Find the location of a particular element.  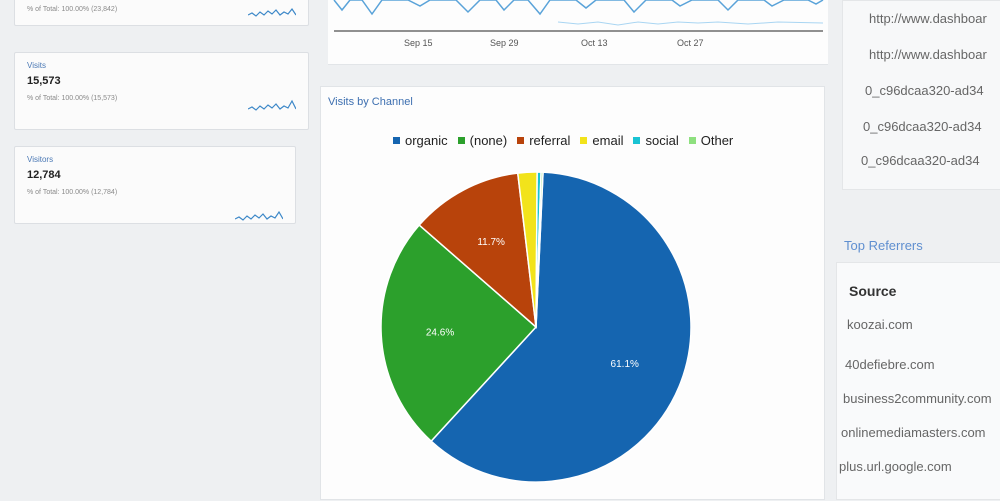

legend-item-organic: organic is located at coordinates (420, 140).